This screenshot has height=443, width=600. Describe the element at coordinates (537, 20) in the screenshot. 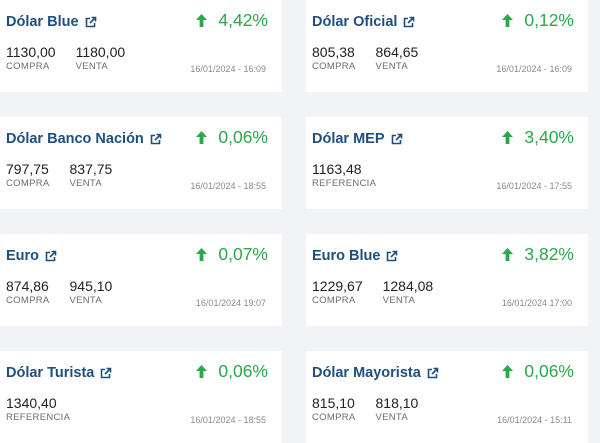

I see `change-indicator: 0,12%` at that location.